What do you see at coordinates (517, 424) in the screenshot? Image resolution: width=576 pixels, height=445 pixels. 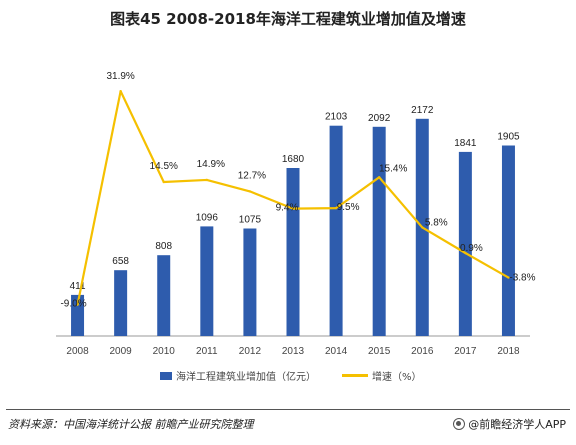 I see `brand-text: @前瞻经济学人APP` at bounding box center [517, 424].